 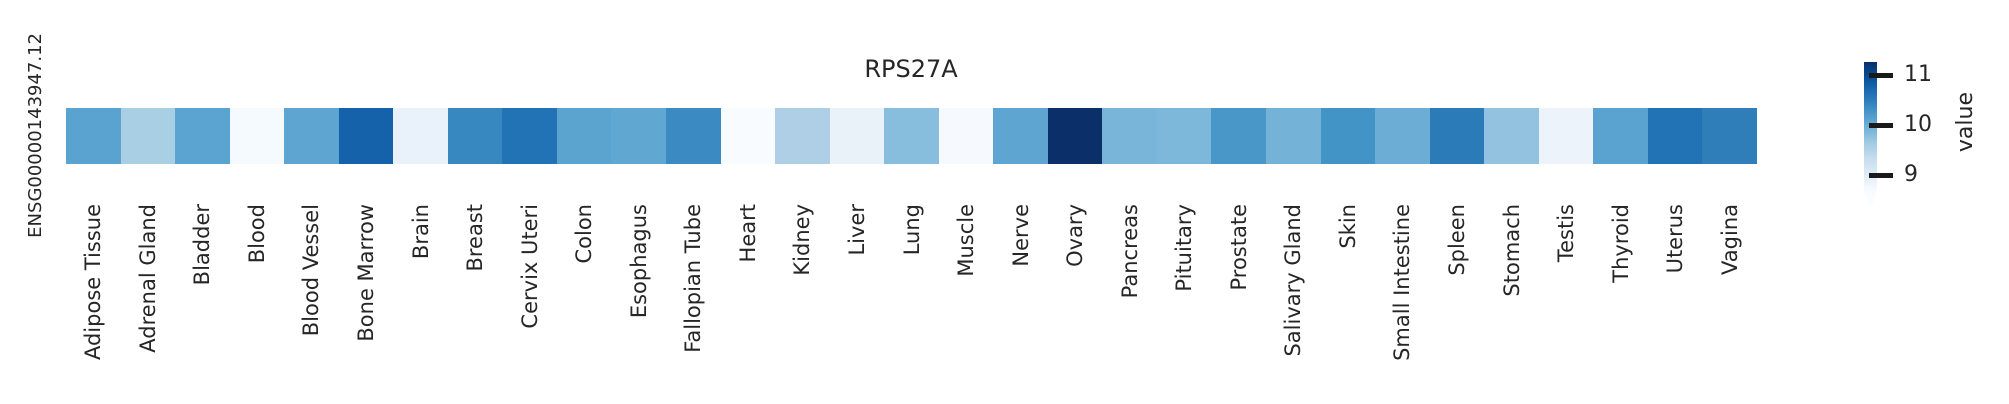 What do you see at coordinates (1675, 239) in the screenshot?
I see `x-tick-label: Uterus` at bounding box center [1675, 239].